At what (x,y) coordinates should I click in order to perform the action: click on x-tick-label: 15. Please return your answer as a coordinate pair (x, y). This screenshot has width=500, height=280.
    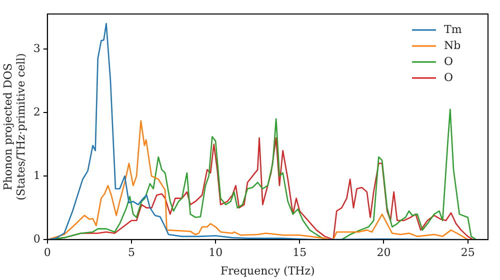
    Looking at the image, I should click on (299, 253).